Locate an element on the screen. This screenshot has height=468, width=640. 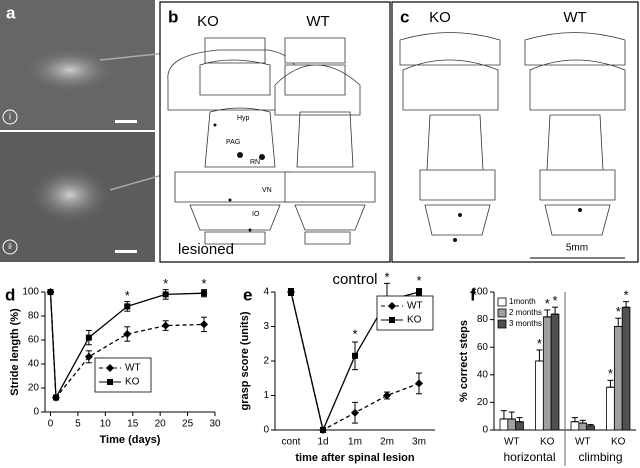
y-tick-label: 2 is located at coordinates (266, 361).